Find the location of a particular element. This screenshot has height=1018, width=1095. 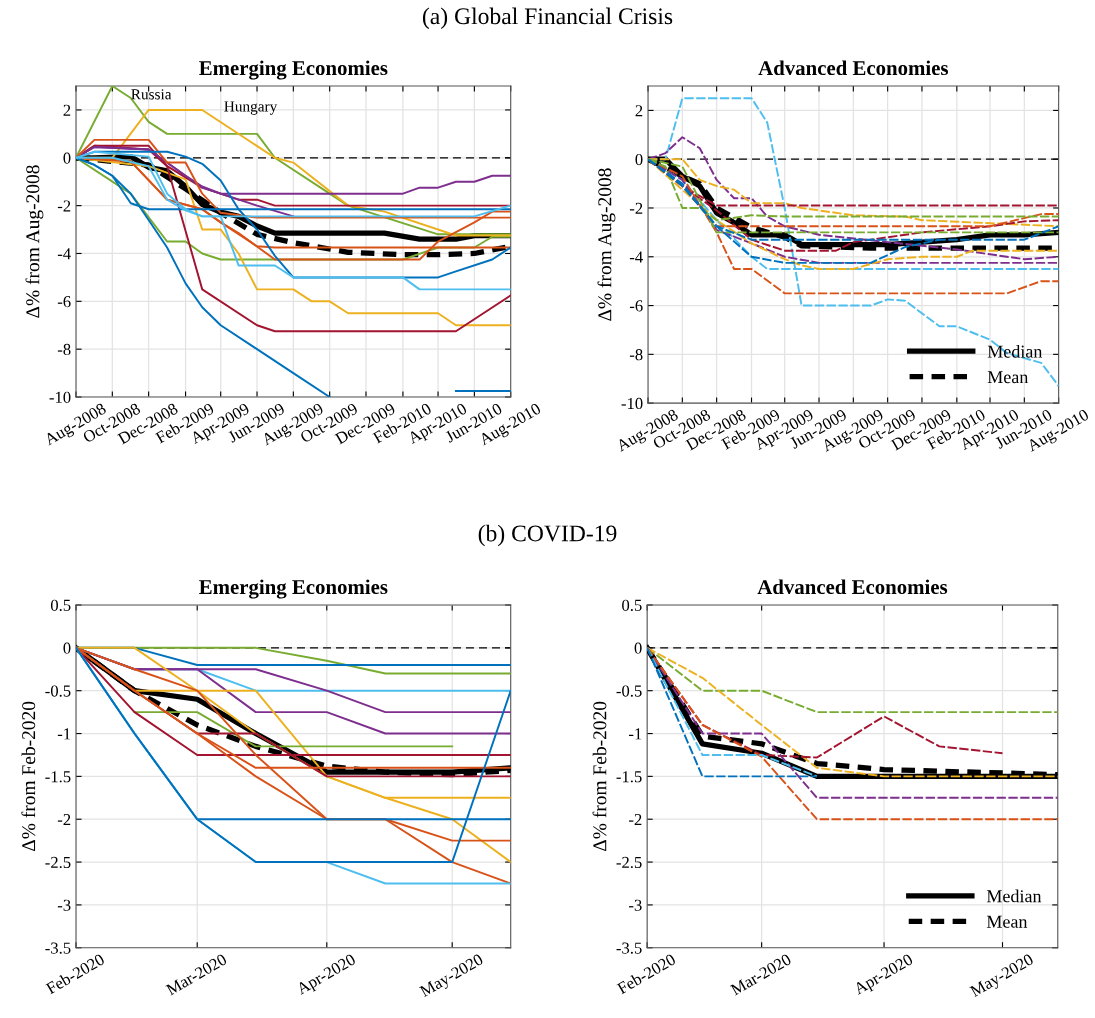

text: (b) COVID-19 is located at coordinates (547, 535).